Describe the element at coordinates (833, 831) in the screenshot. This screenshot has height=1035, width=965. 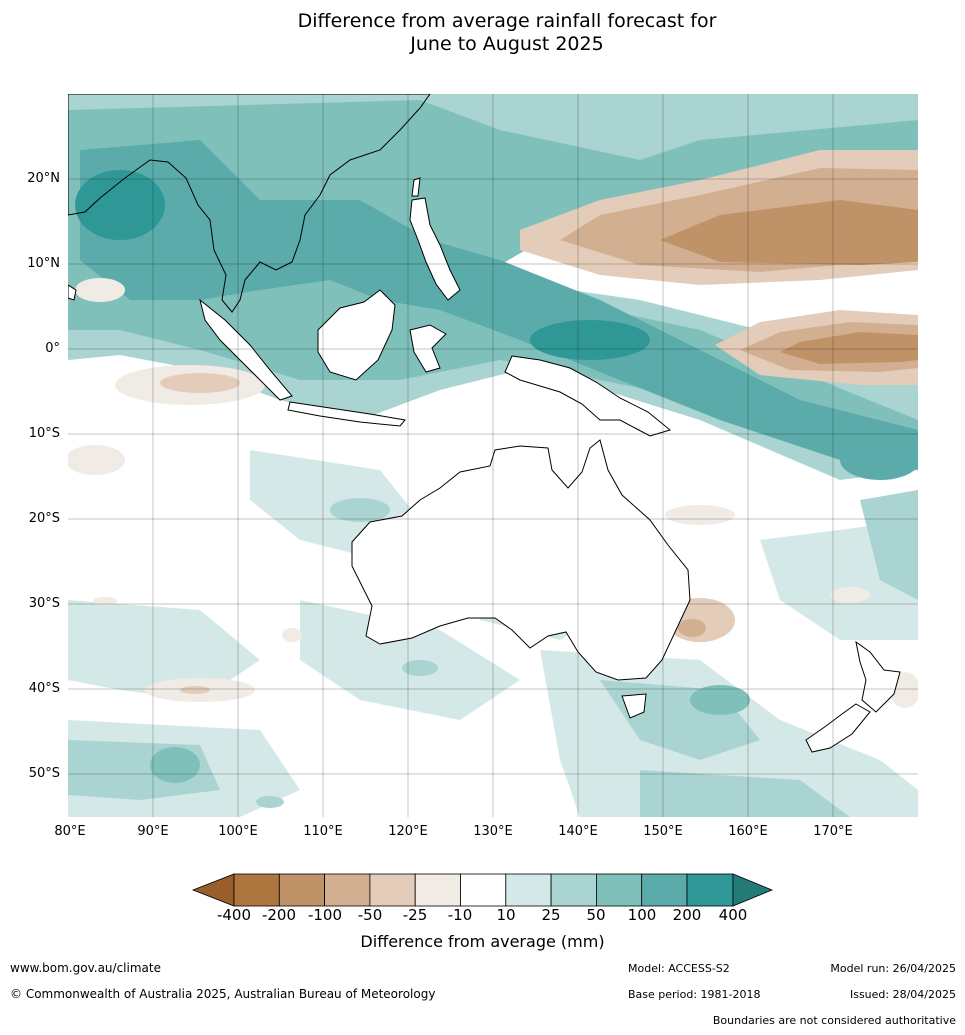
I see `lon-label-170e: 170°E` at that location.